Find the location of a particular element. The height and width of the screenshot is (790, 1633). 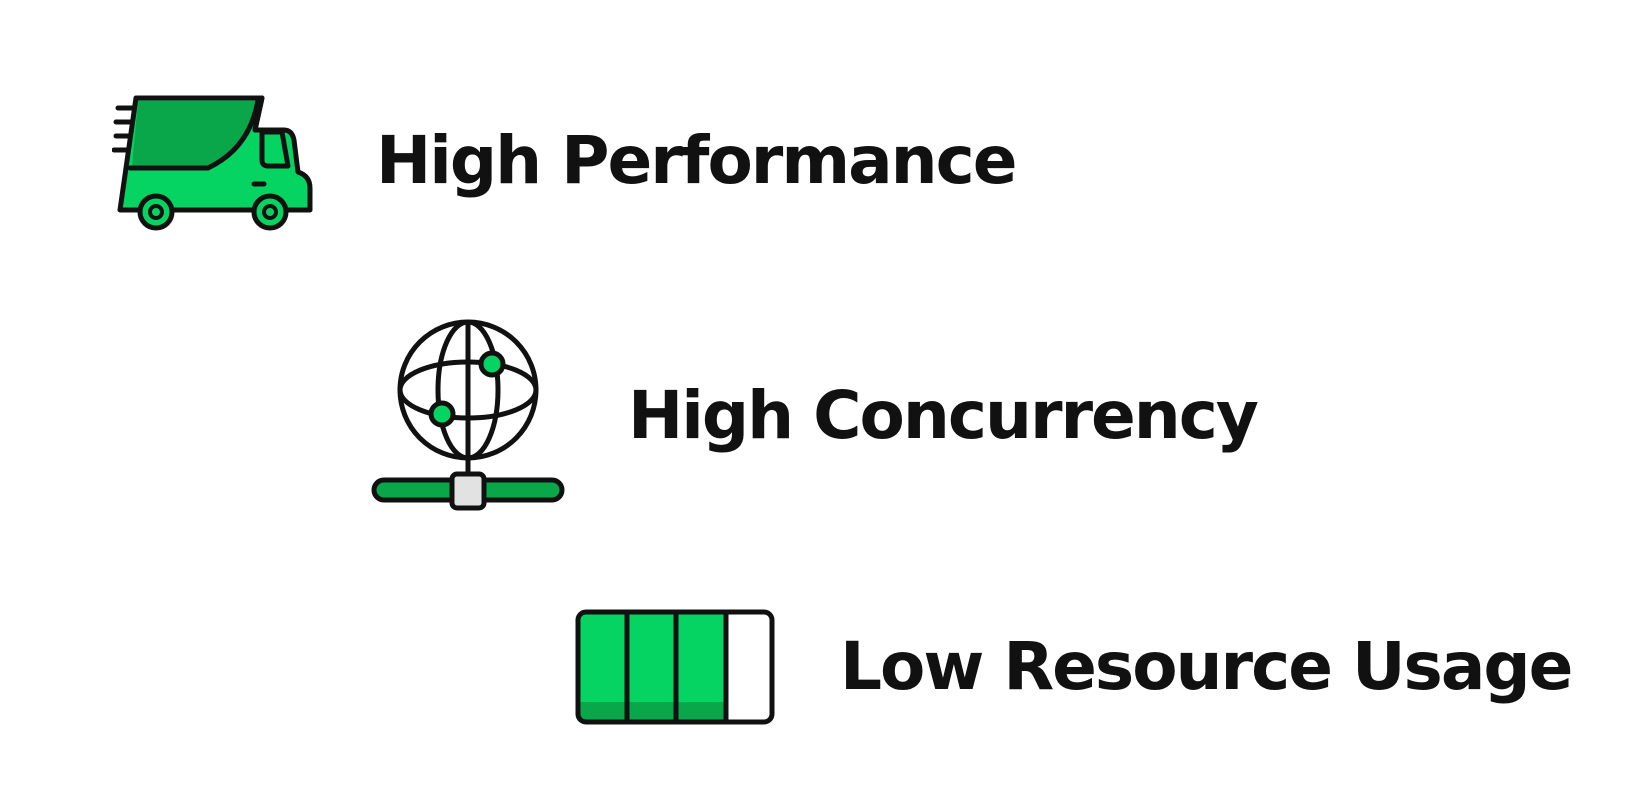

feature-label-high-performance: High Performance is located at coordinates (697, 160).